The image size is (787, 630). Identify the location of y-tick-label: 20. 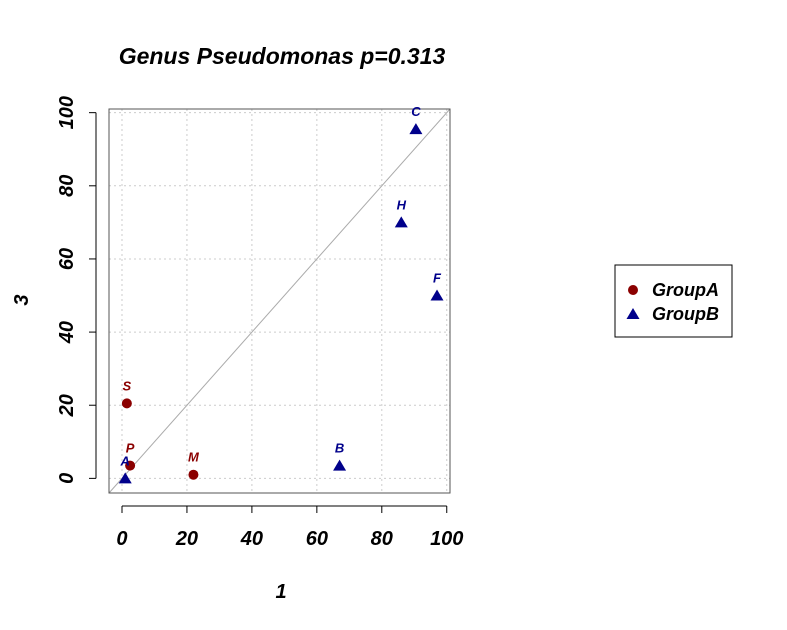
(67, 405).